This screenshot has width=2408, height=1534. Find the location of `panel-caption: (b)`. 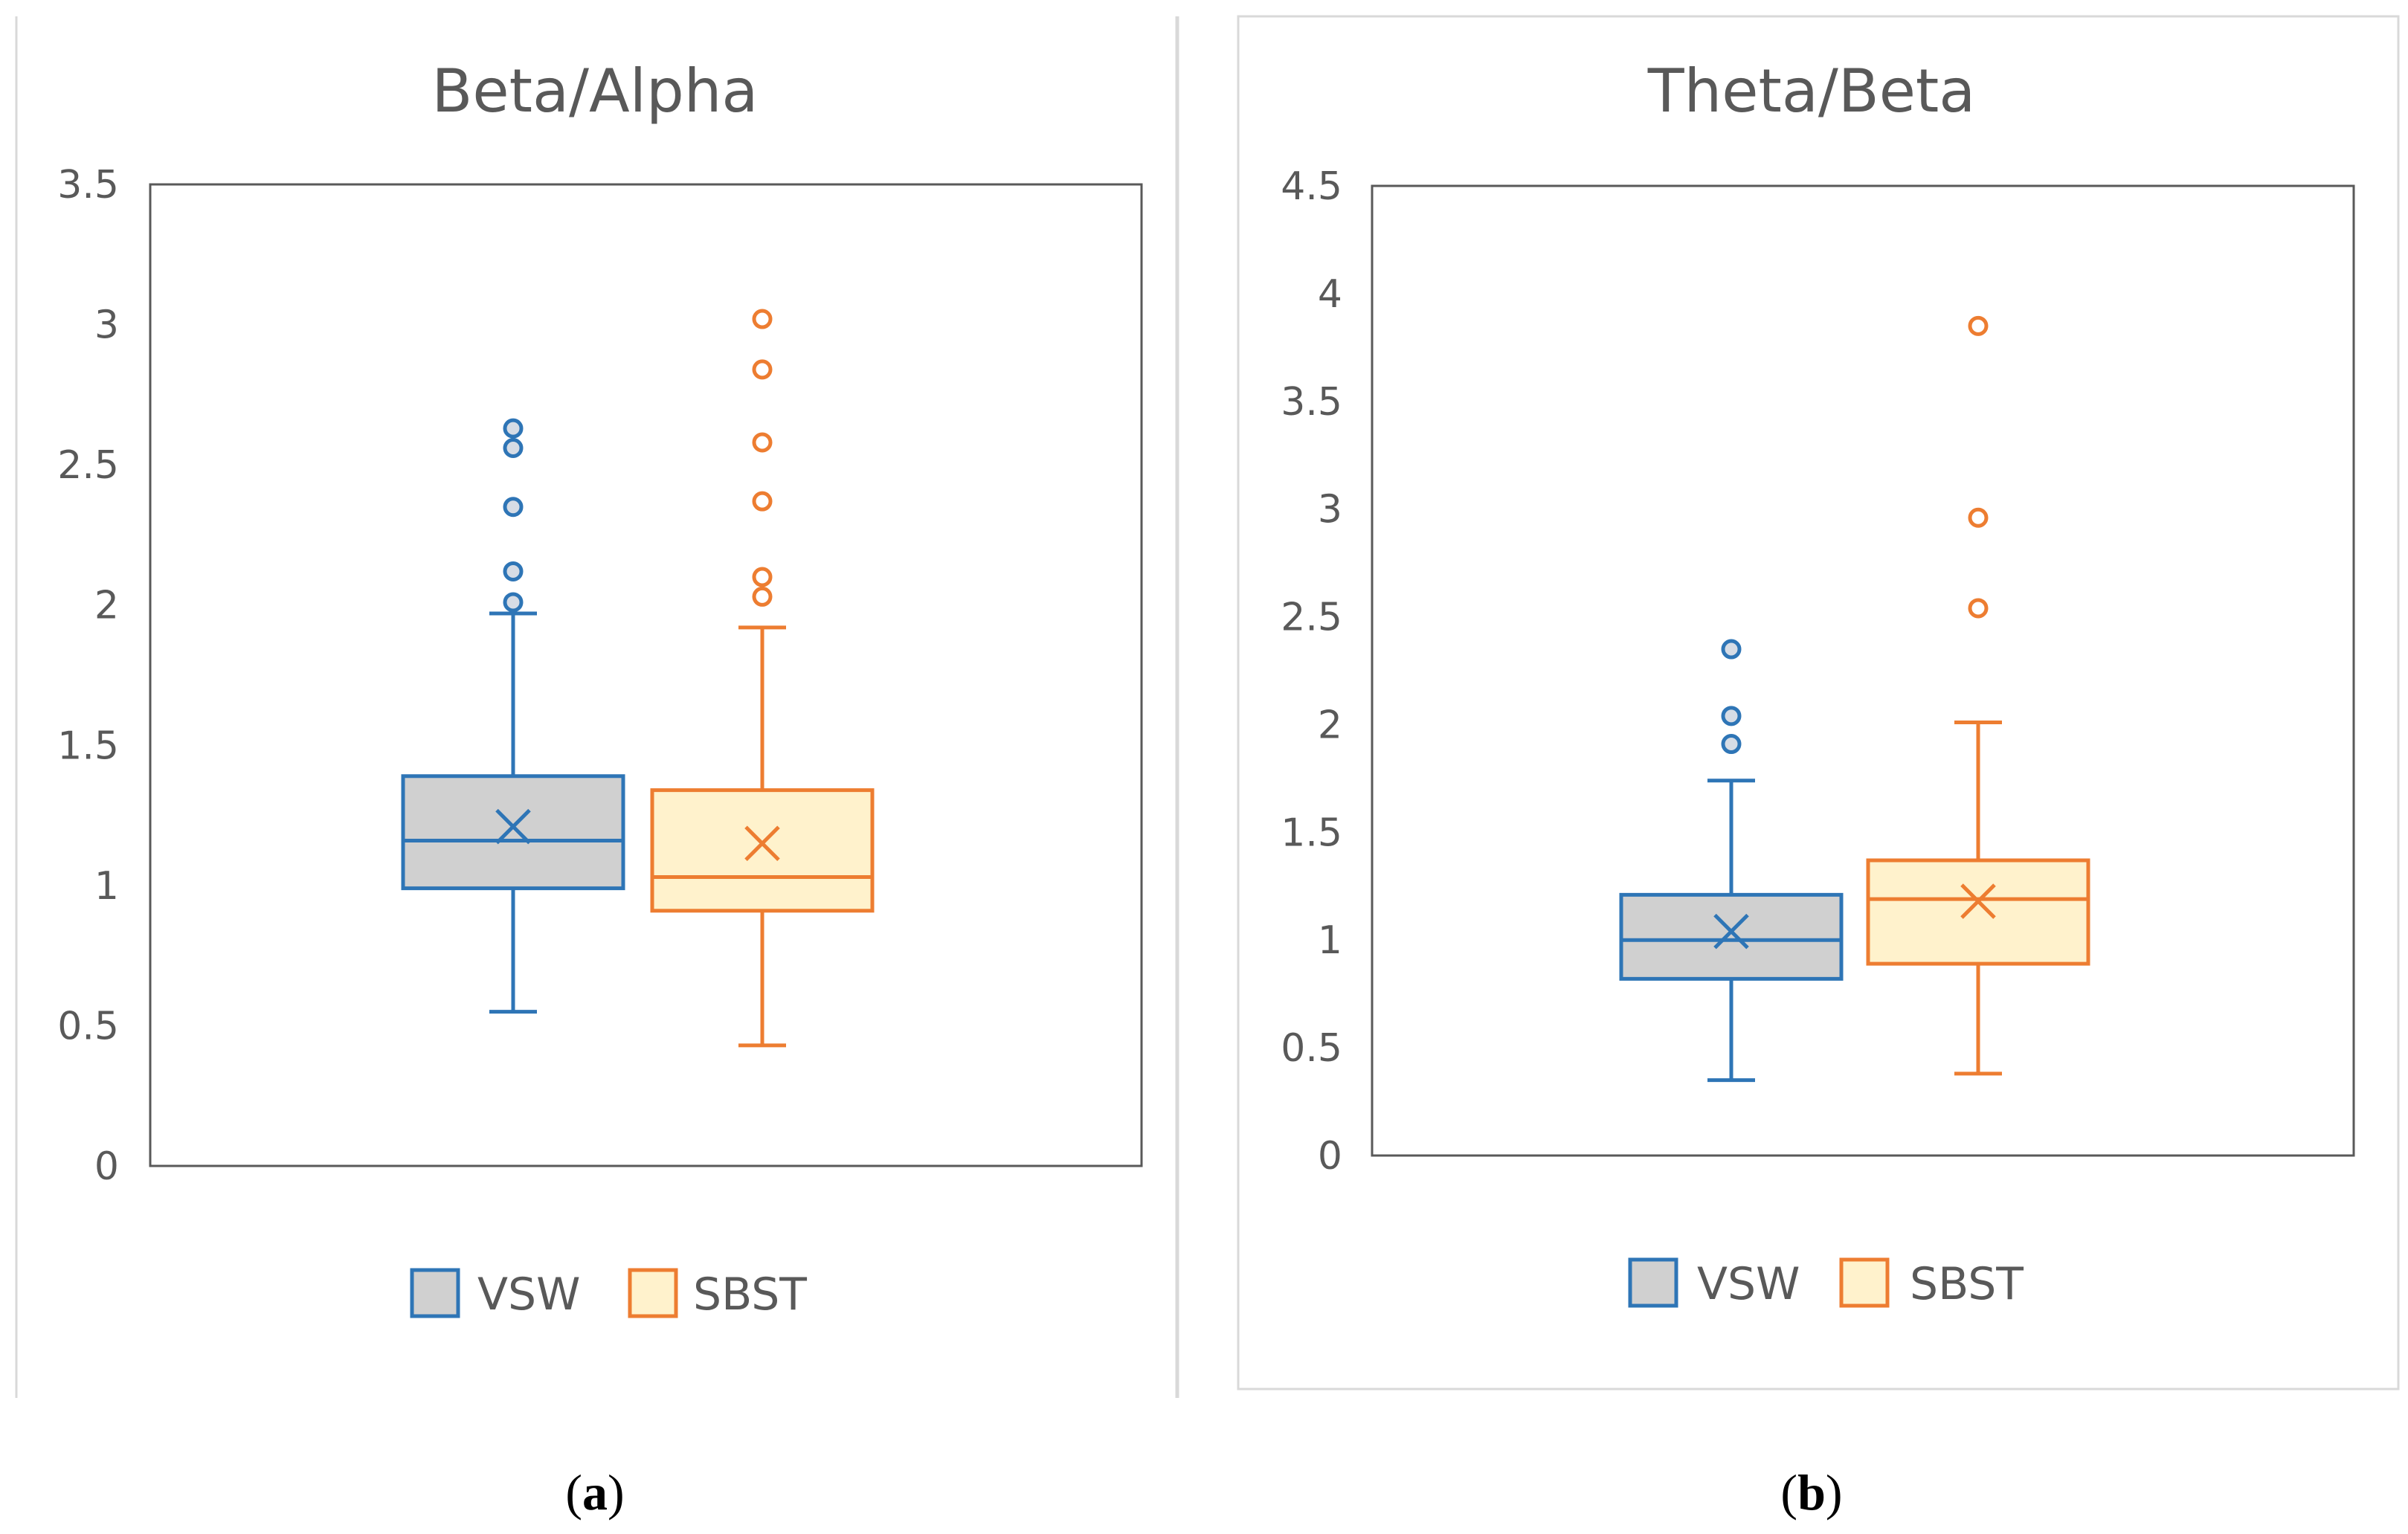

panel-caption: (b) is located at coordinates (1811, 1492).